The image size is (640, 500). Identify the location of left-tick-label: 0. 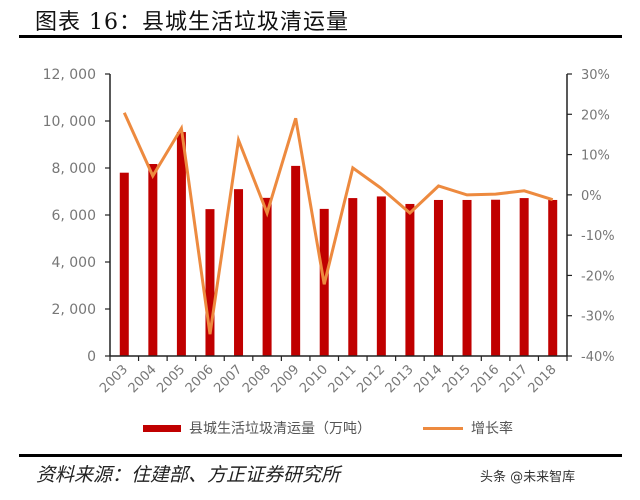
(91, 357).